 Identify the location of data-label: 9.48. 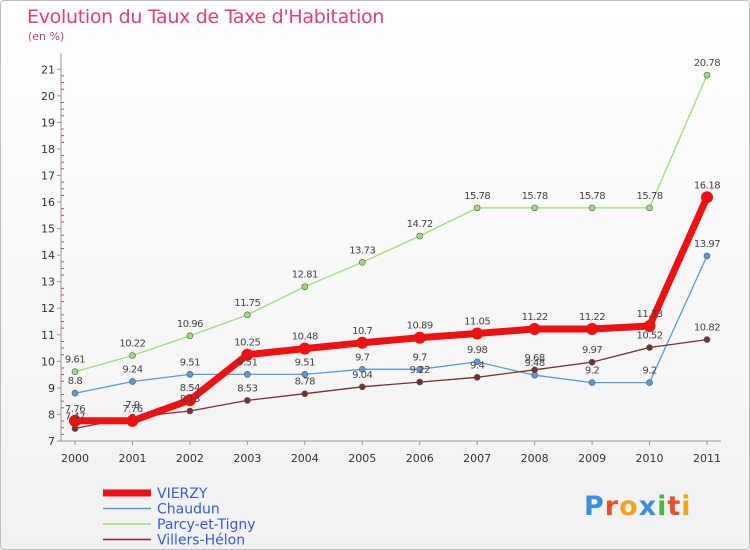
(535, 363).